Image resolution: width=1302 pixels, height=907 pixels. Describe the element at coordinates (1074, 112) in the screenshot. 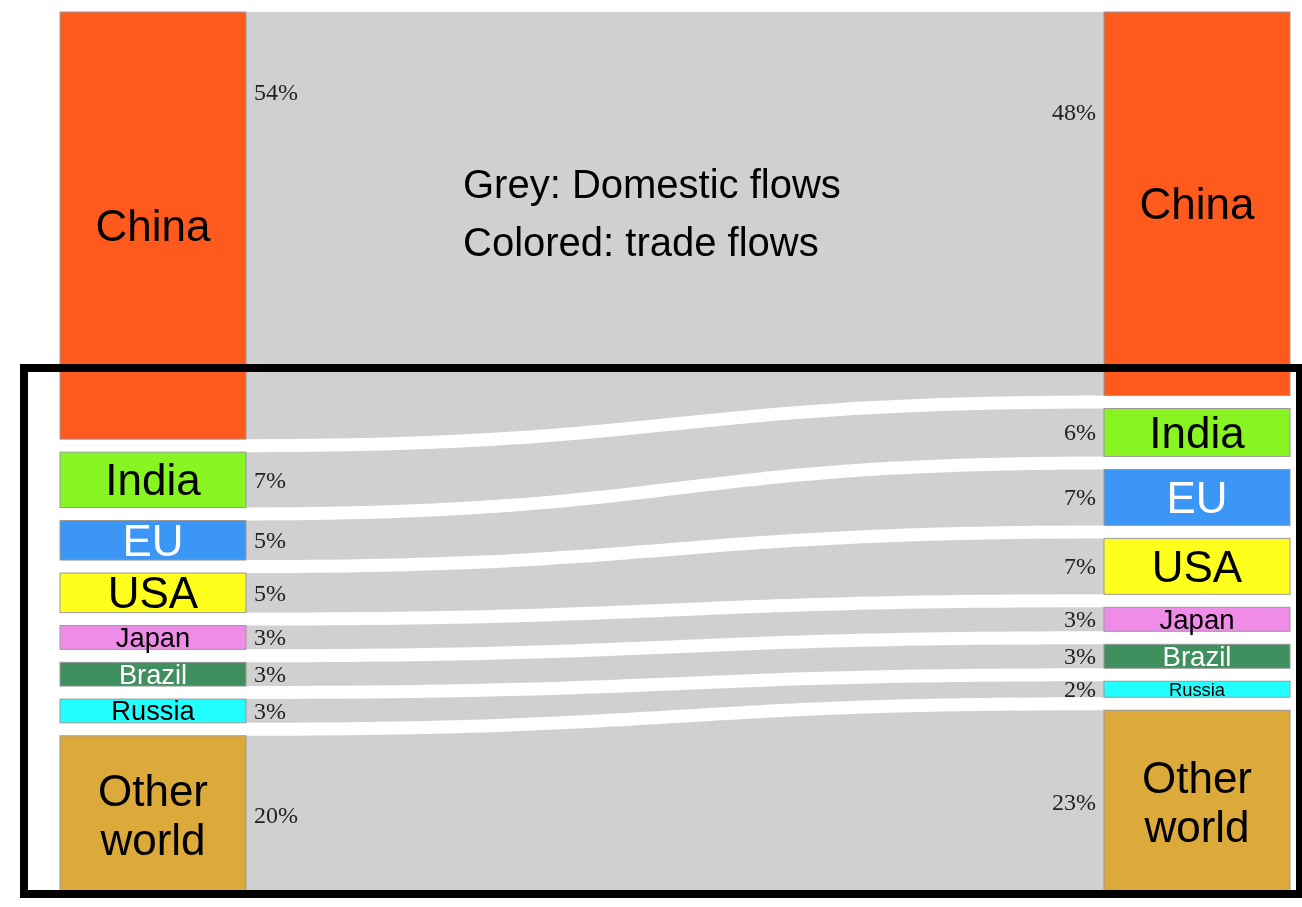

I see `data-label: 48%` at that location.